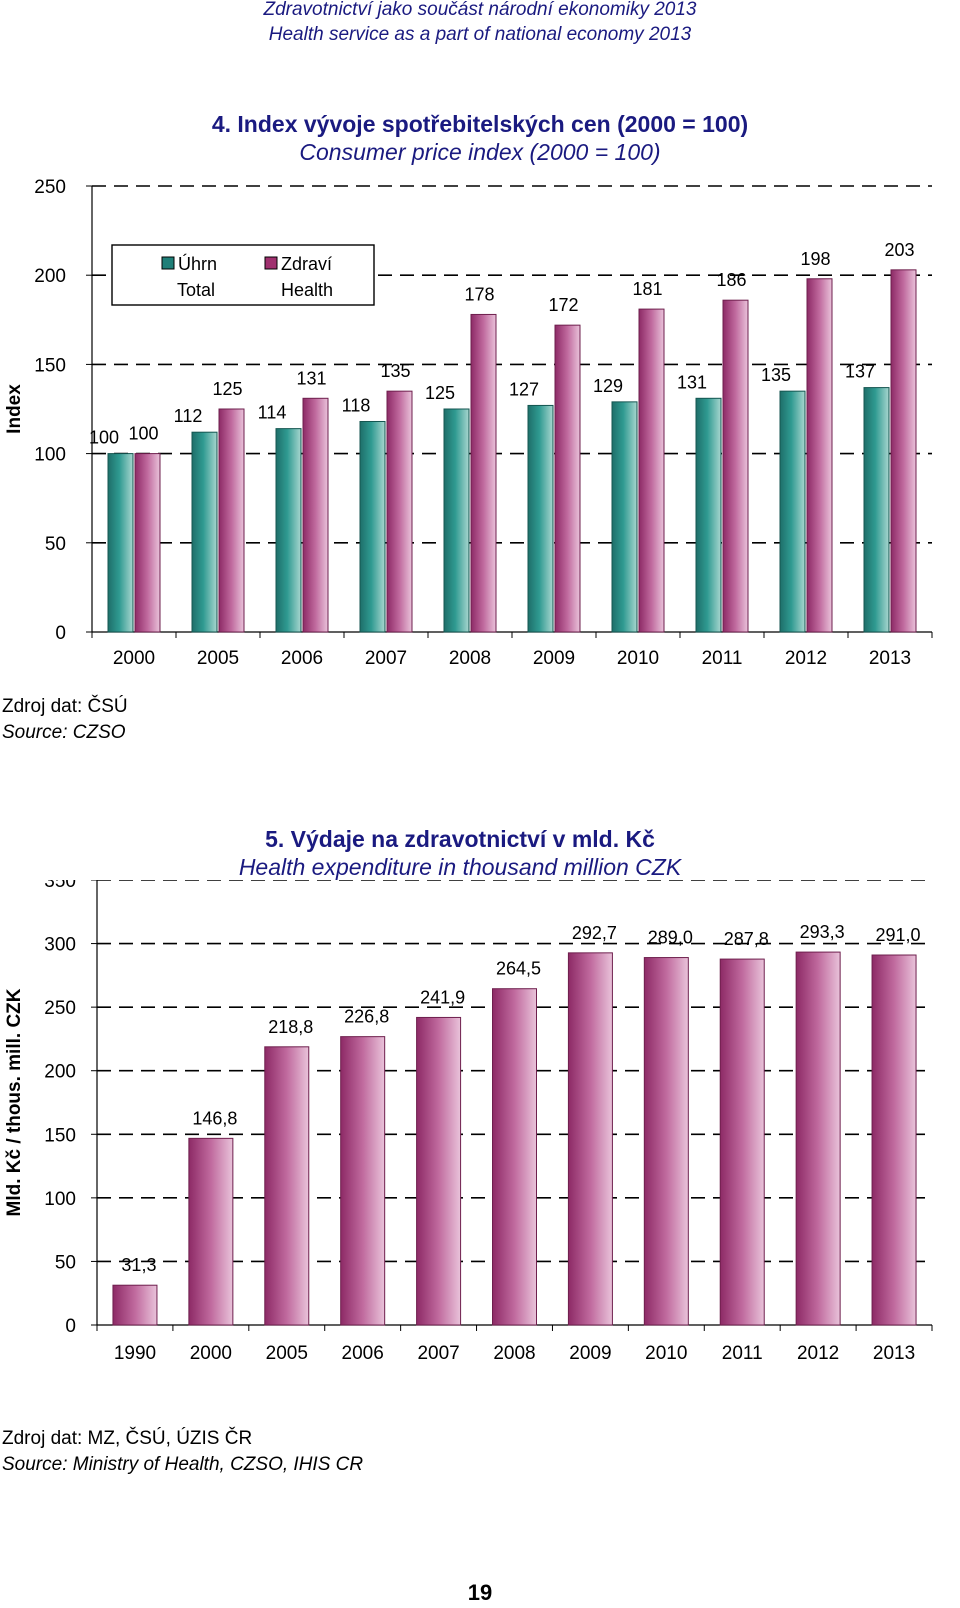 This screenshot has width=960, height=1608. Describe the element at coordinates (742, 1353) in the screenshot. I see `x-tick-label: 2011` at that location.